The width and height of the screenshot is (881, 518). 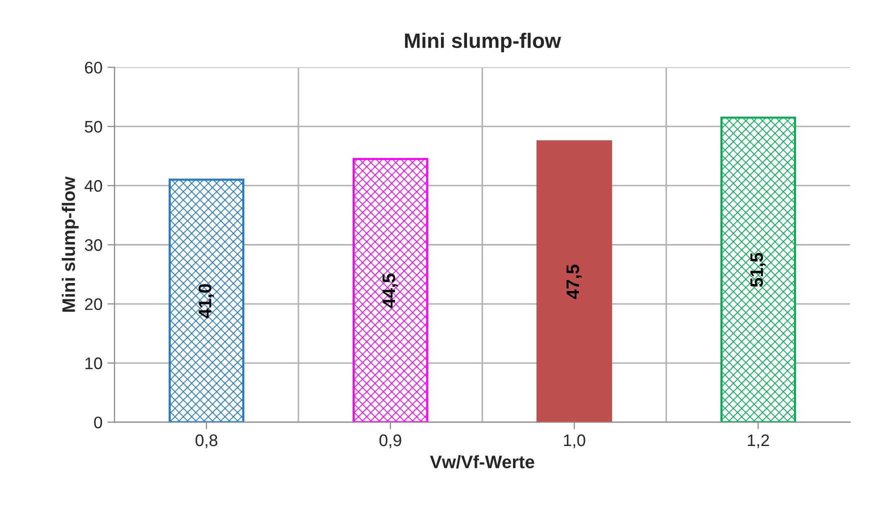 I want to click on y-tick-label: 50, so click(x=93, y=126).